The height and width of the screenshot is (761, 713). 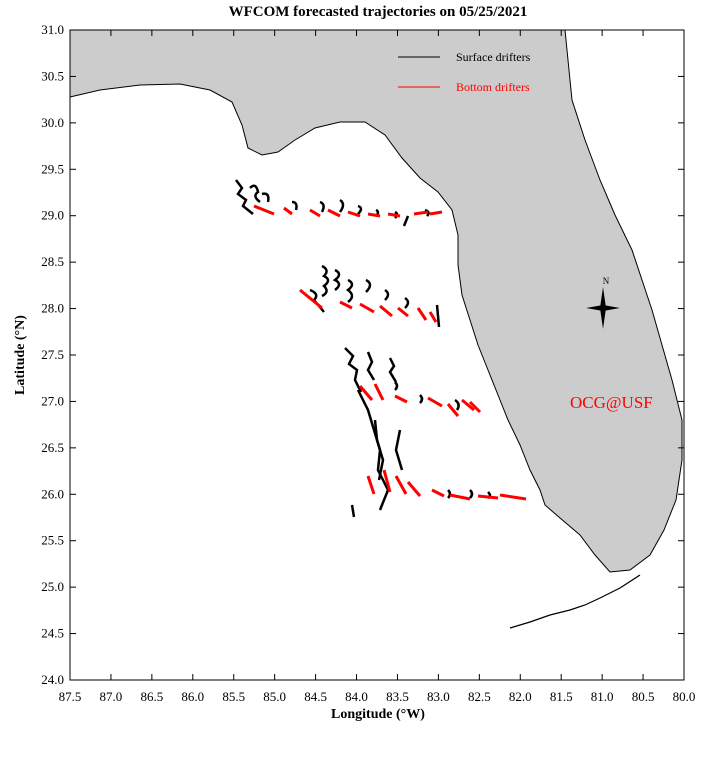 I want to click on x-tick-label: 82.5, so click(x=479, y=696).